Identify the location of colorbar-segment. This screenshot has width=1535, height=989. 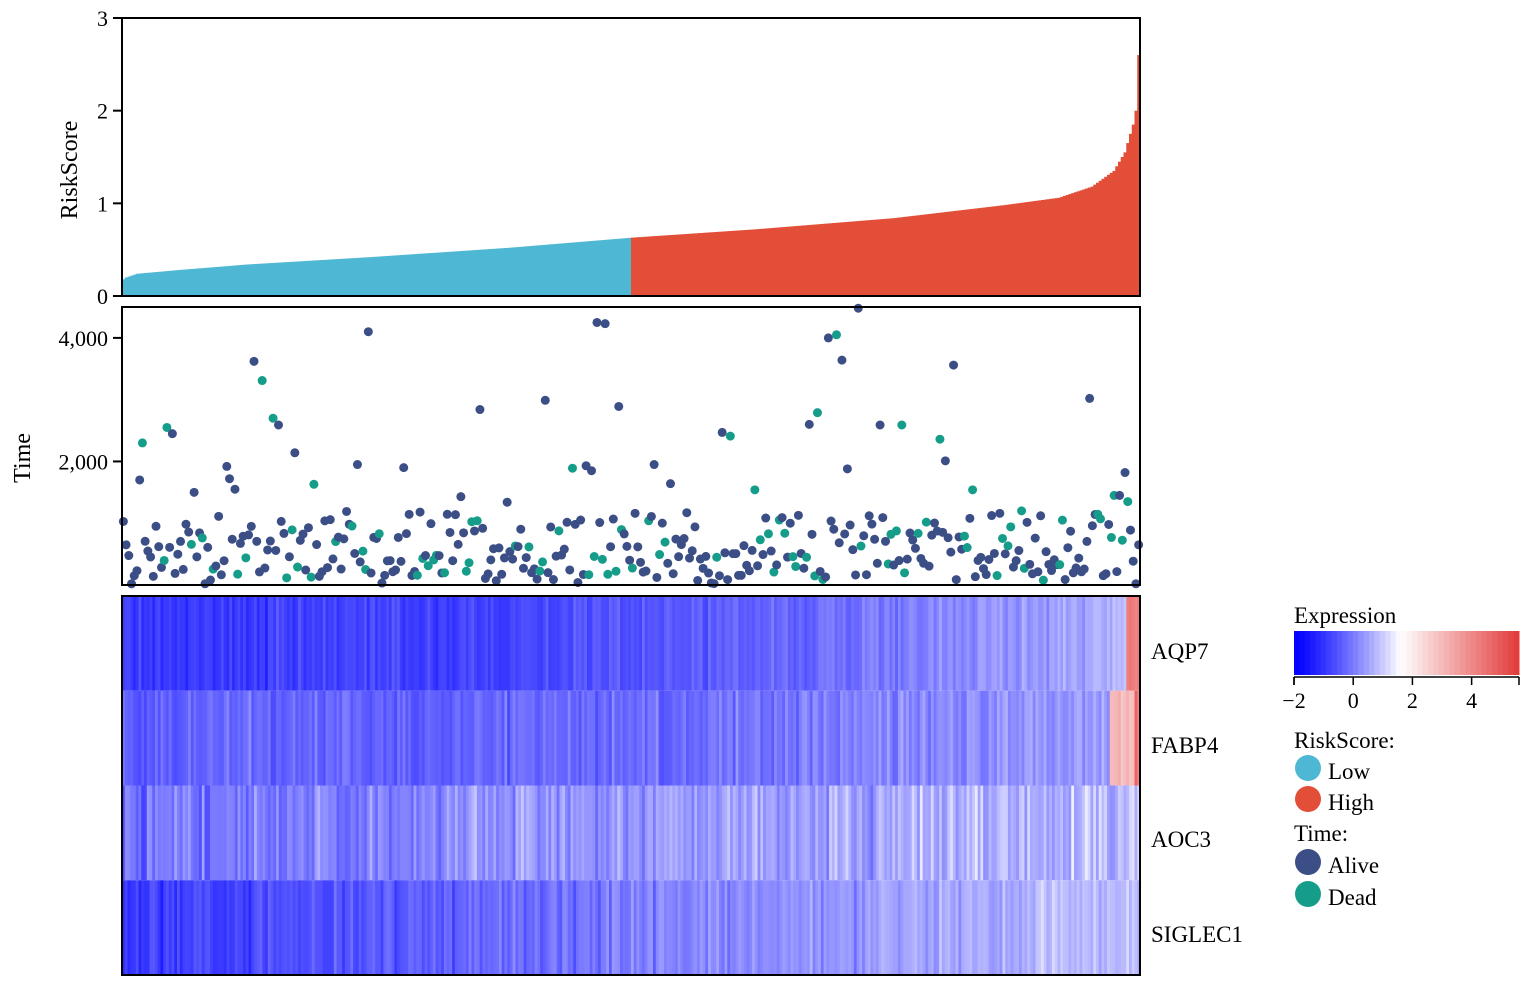
(1479, 653).